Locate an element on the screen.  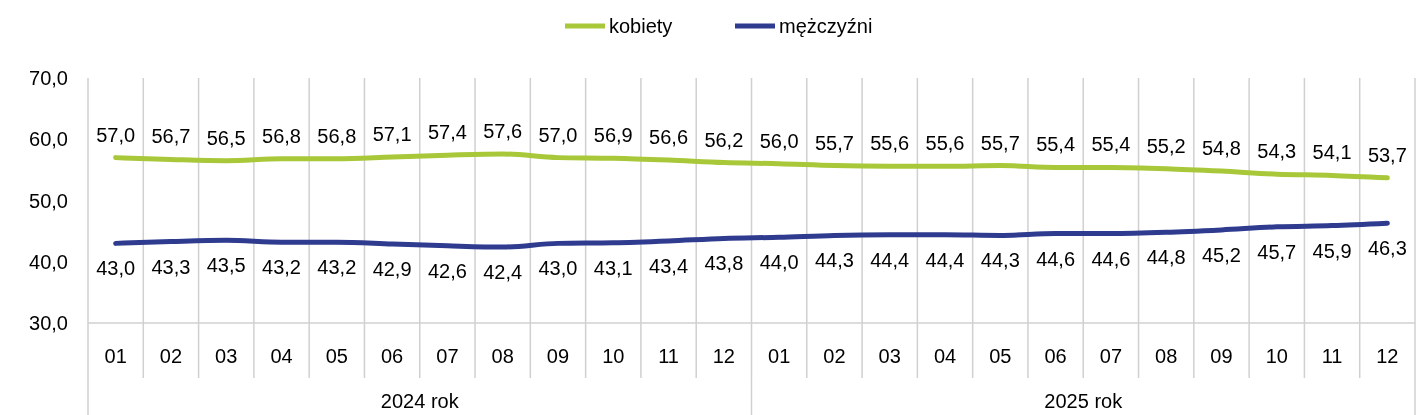
y-tick-label: 40,0 is located at coordinates (48, 261).